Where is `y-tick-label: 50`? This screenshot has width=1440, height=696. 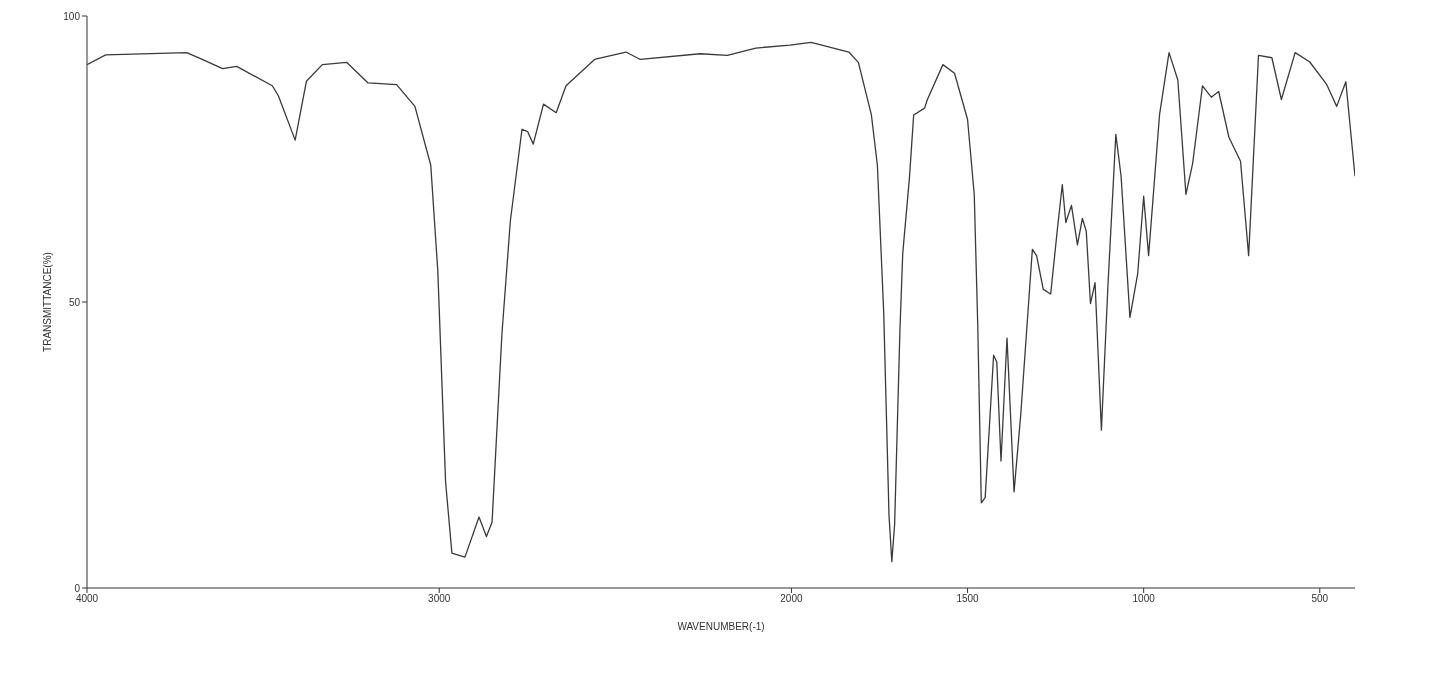
y-tick-label: 50 is located at coordinates (74, 302).